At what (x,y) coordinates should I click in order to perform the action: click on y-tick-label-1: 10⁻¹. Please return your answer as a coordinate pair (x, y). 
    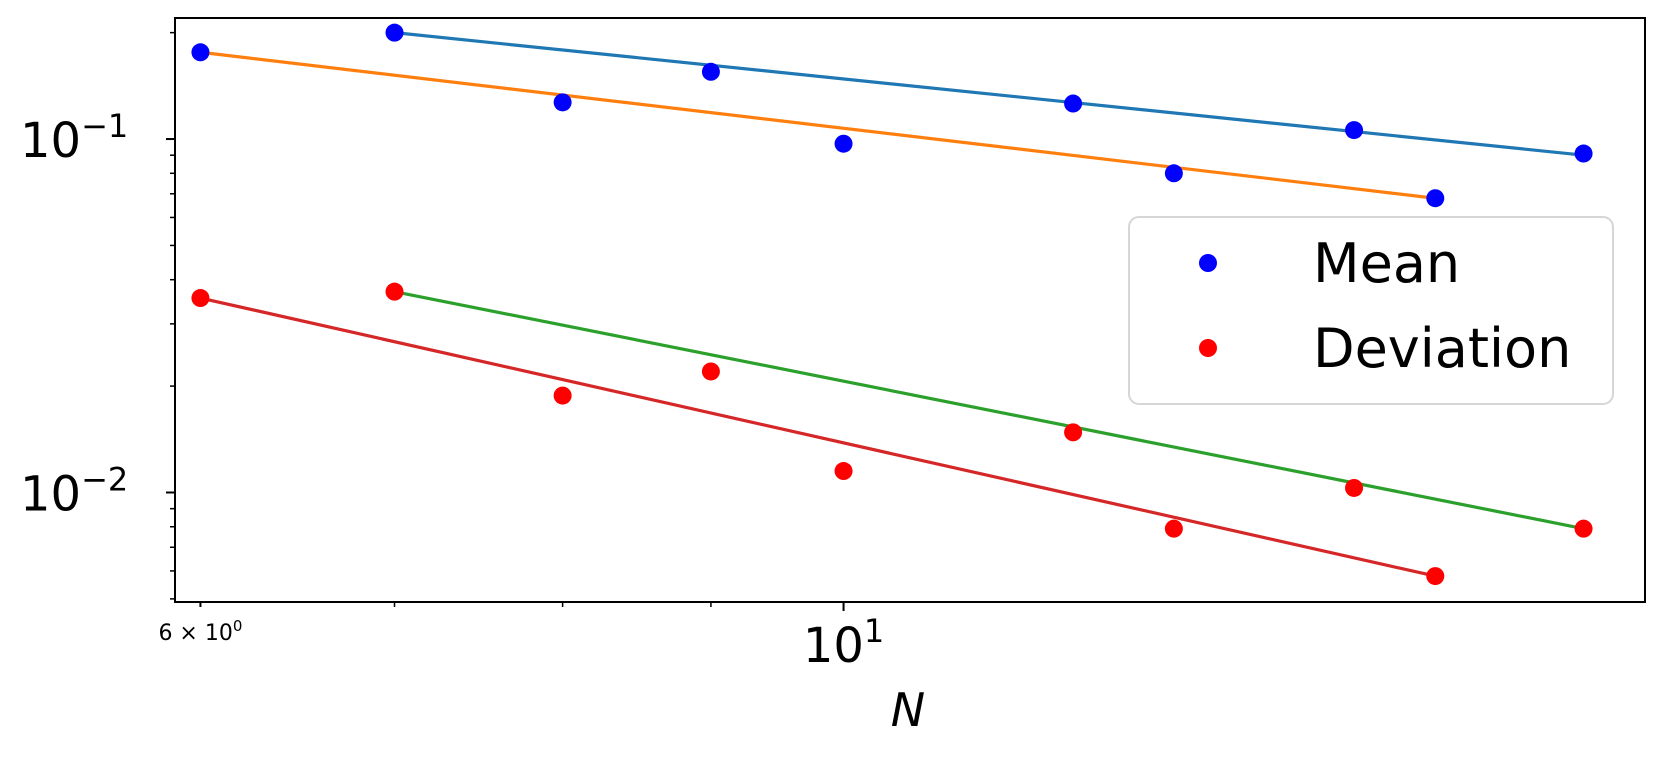
    Looking at the image, I should click on (74, 138).